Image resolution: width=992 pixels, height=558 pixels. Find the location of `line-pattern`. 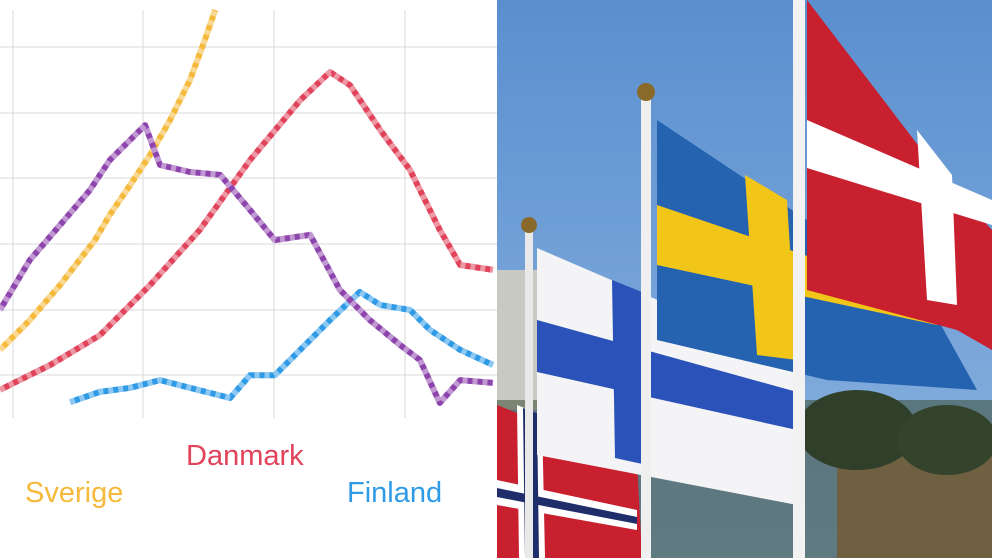

line-pattern is located at coordinates (109, 181).